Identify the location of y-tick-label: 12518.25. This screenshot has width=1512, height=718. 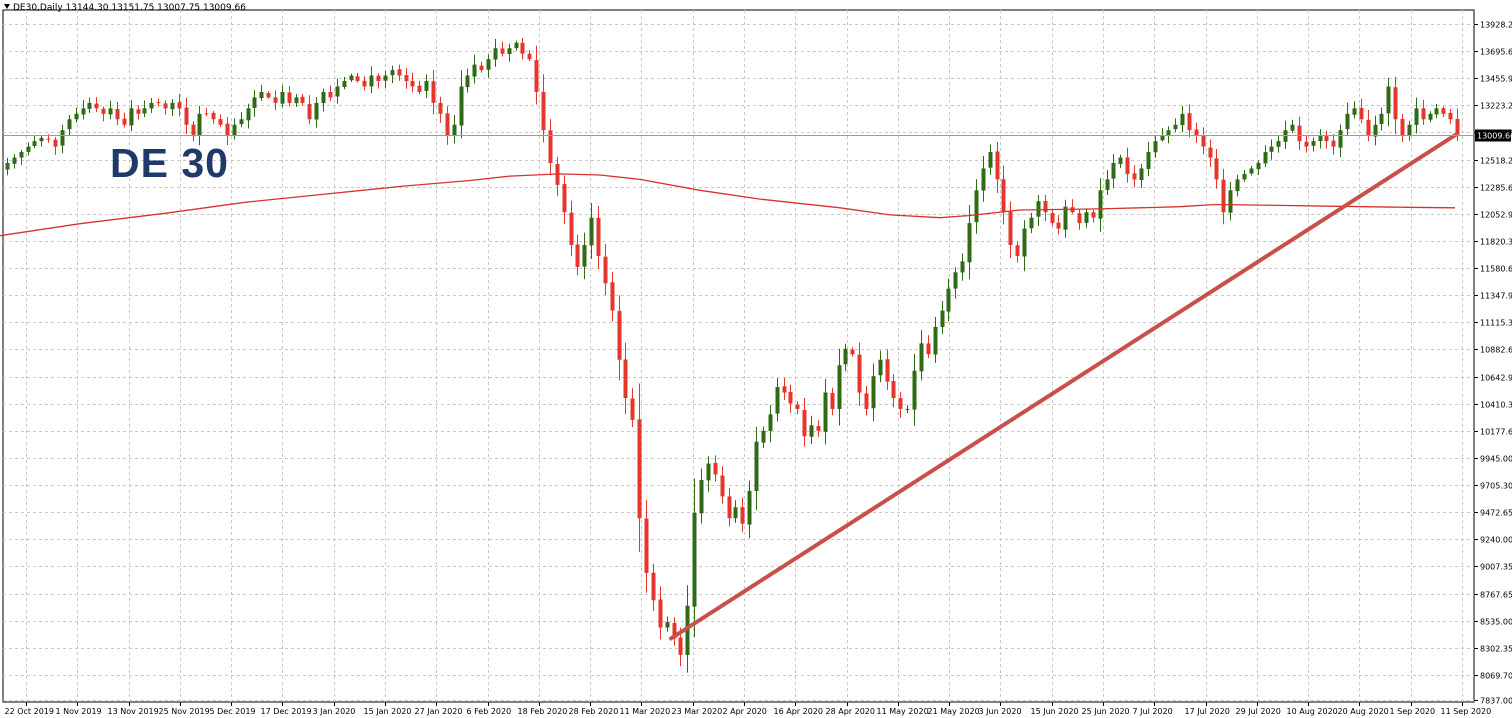
(1496, 161).